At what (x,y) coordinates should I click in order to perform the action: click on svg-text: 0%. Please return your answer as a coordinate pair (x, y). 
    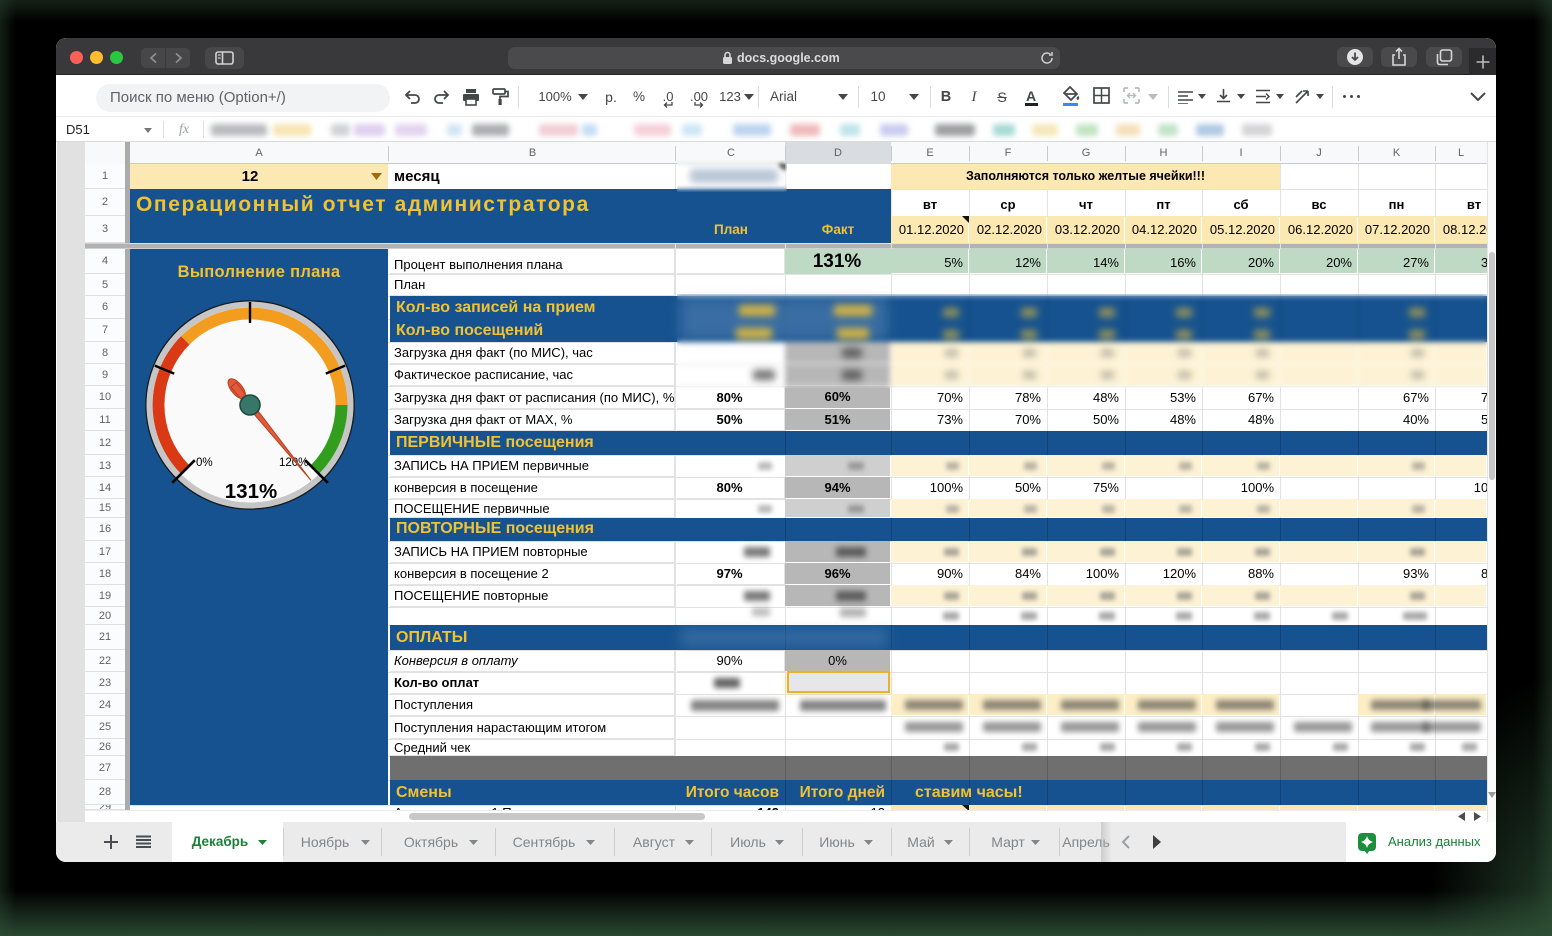
    Looking at the image, I should click on (204, 463).